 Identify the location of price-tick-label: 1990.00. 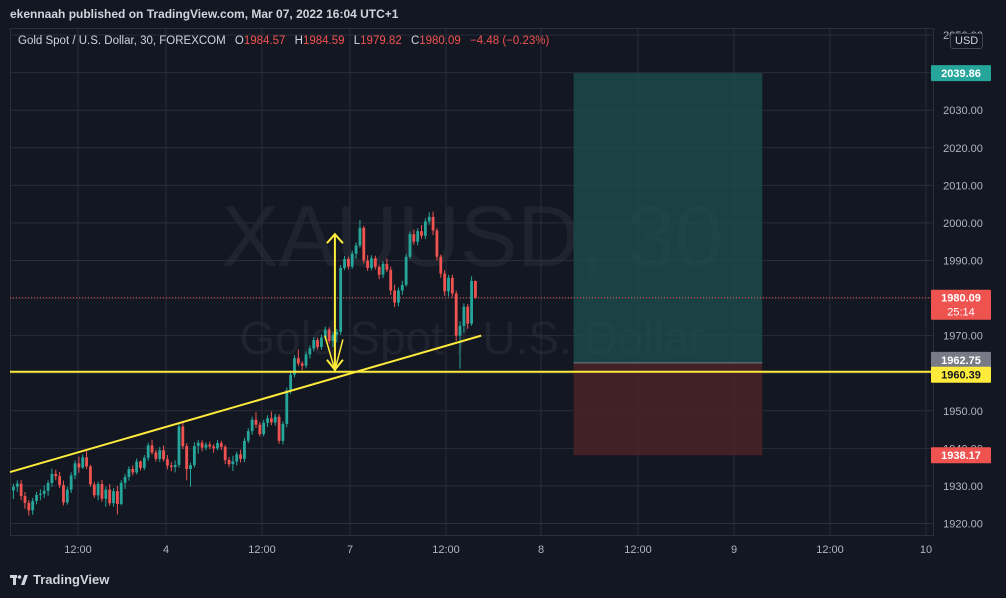
(963, 261).